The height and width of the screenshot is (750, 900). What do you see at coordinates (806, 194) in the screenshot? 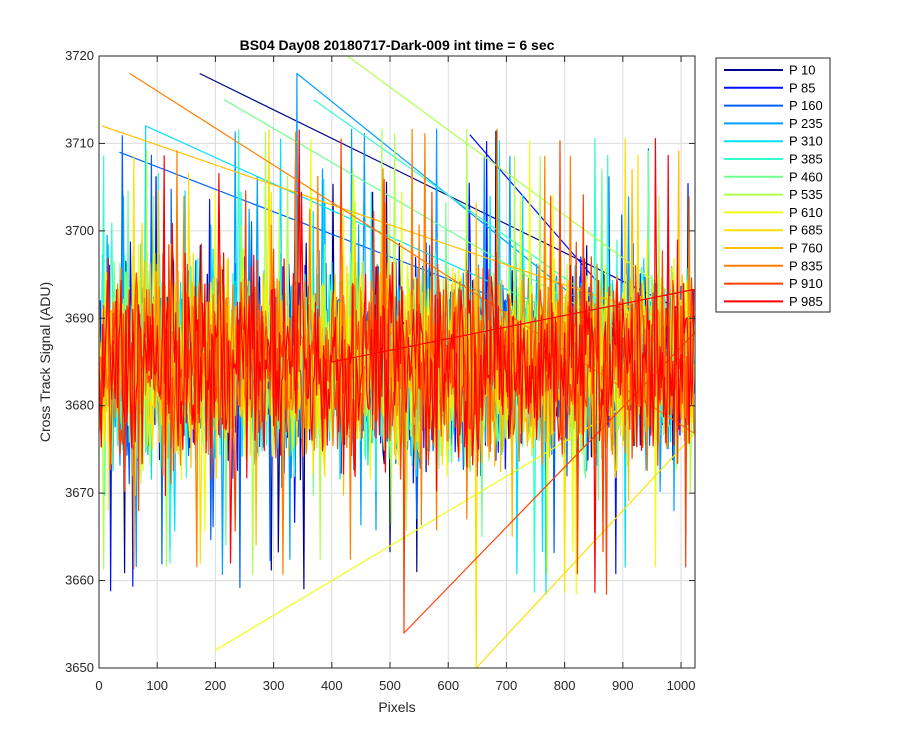
I see `legend-label: P 535` at bounding box center [806, 194].